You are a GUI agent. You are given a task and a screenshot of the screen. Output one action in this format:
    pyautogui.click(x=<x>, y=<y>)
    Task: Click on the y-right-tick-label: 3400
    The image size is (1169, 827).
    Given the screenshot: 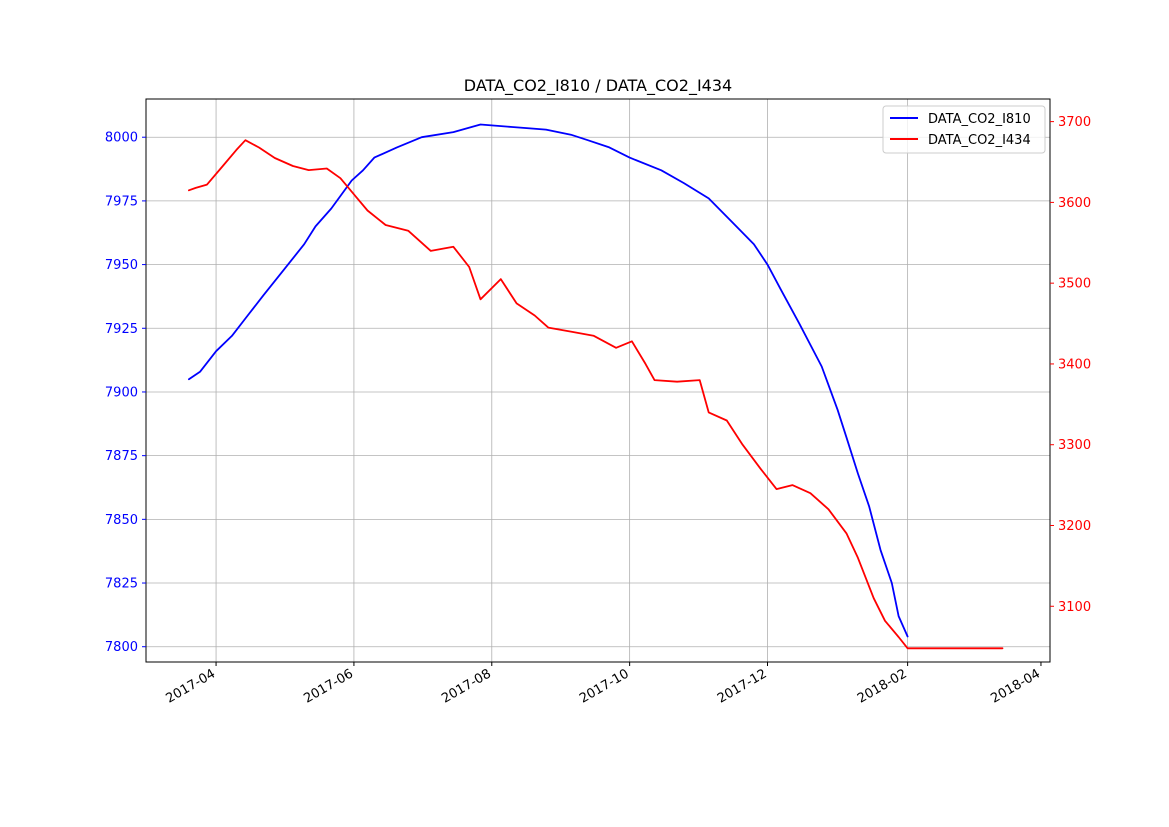 What is the action you would take?
    pyautogui.click(x=1074, y=364)
    